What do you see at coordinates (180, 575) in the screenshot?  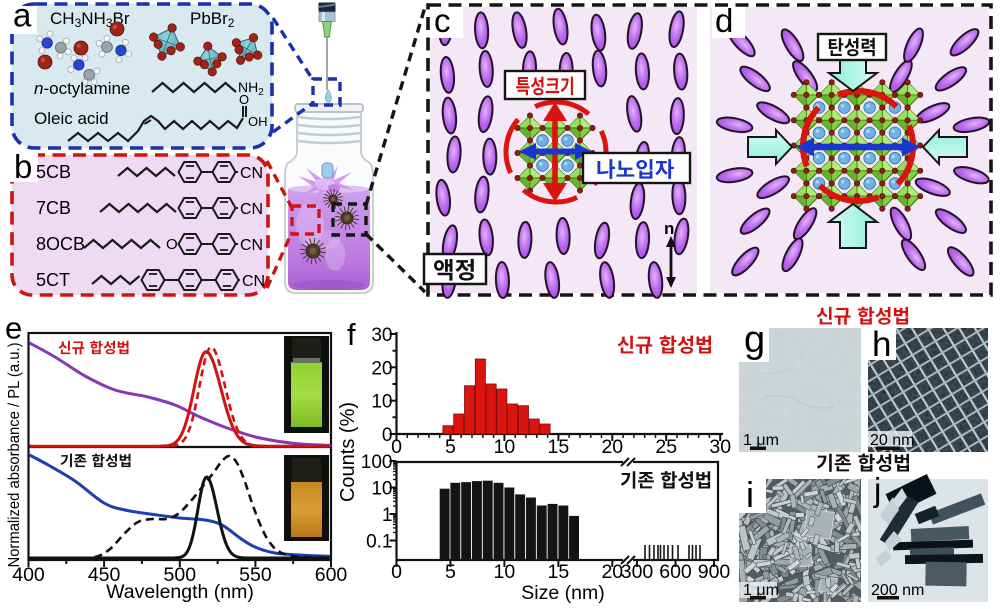 I see `svg-text: 500` at bounding box center [180, 575].